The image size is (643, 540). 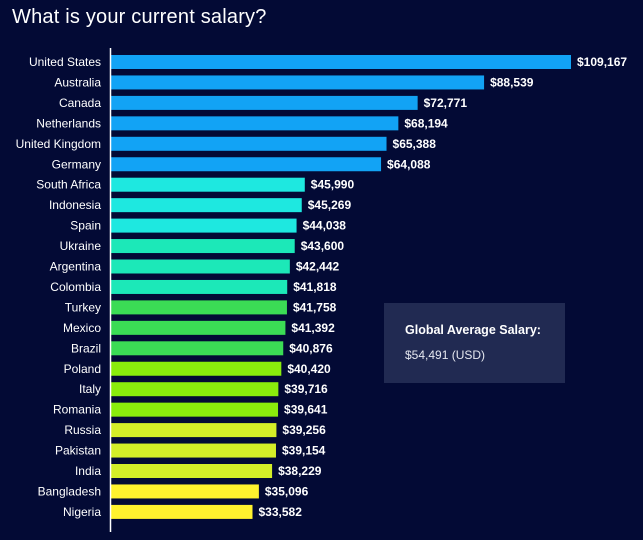 What do you see at coordinates (200, 266) in the screenshot?
I see `bar-argentina` at bounding box center [200, 266].